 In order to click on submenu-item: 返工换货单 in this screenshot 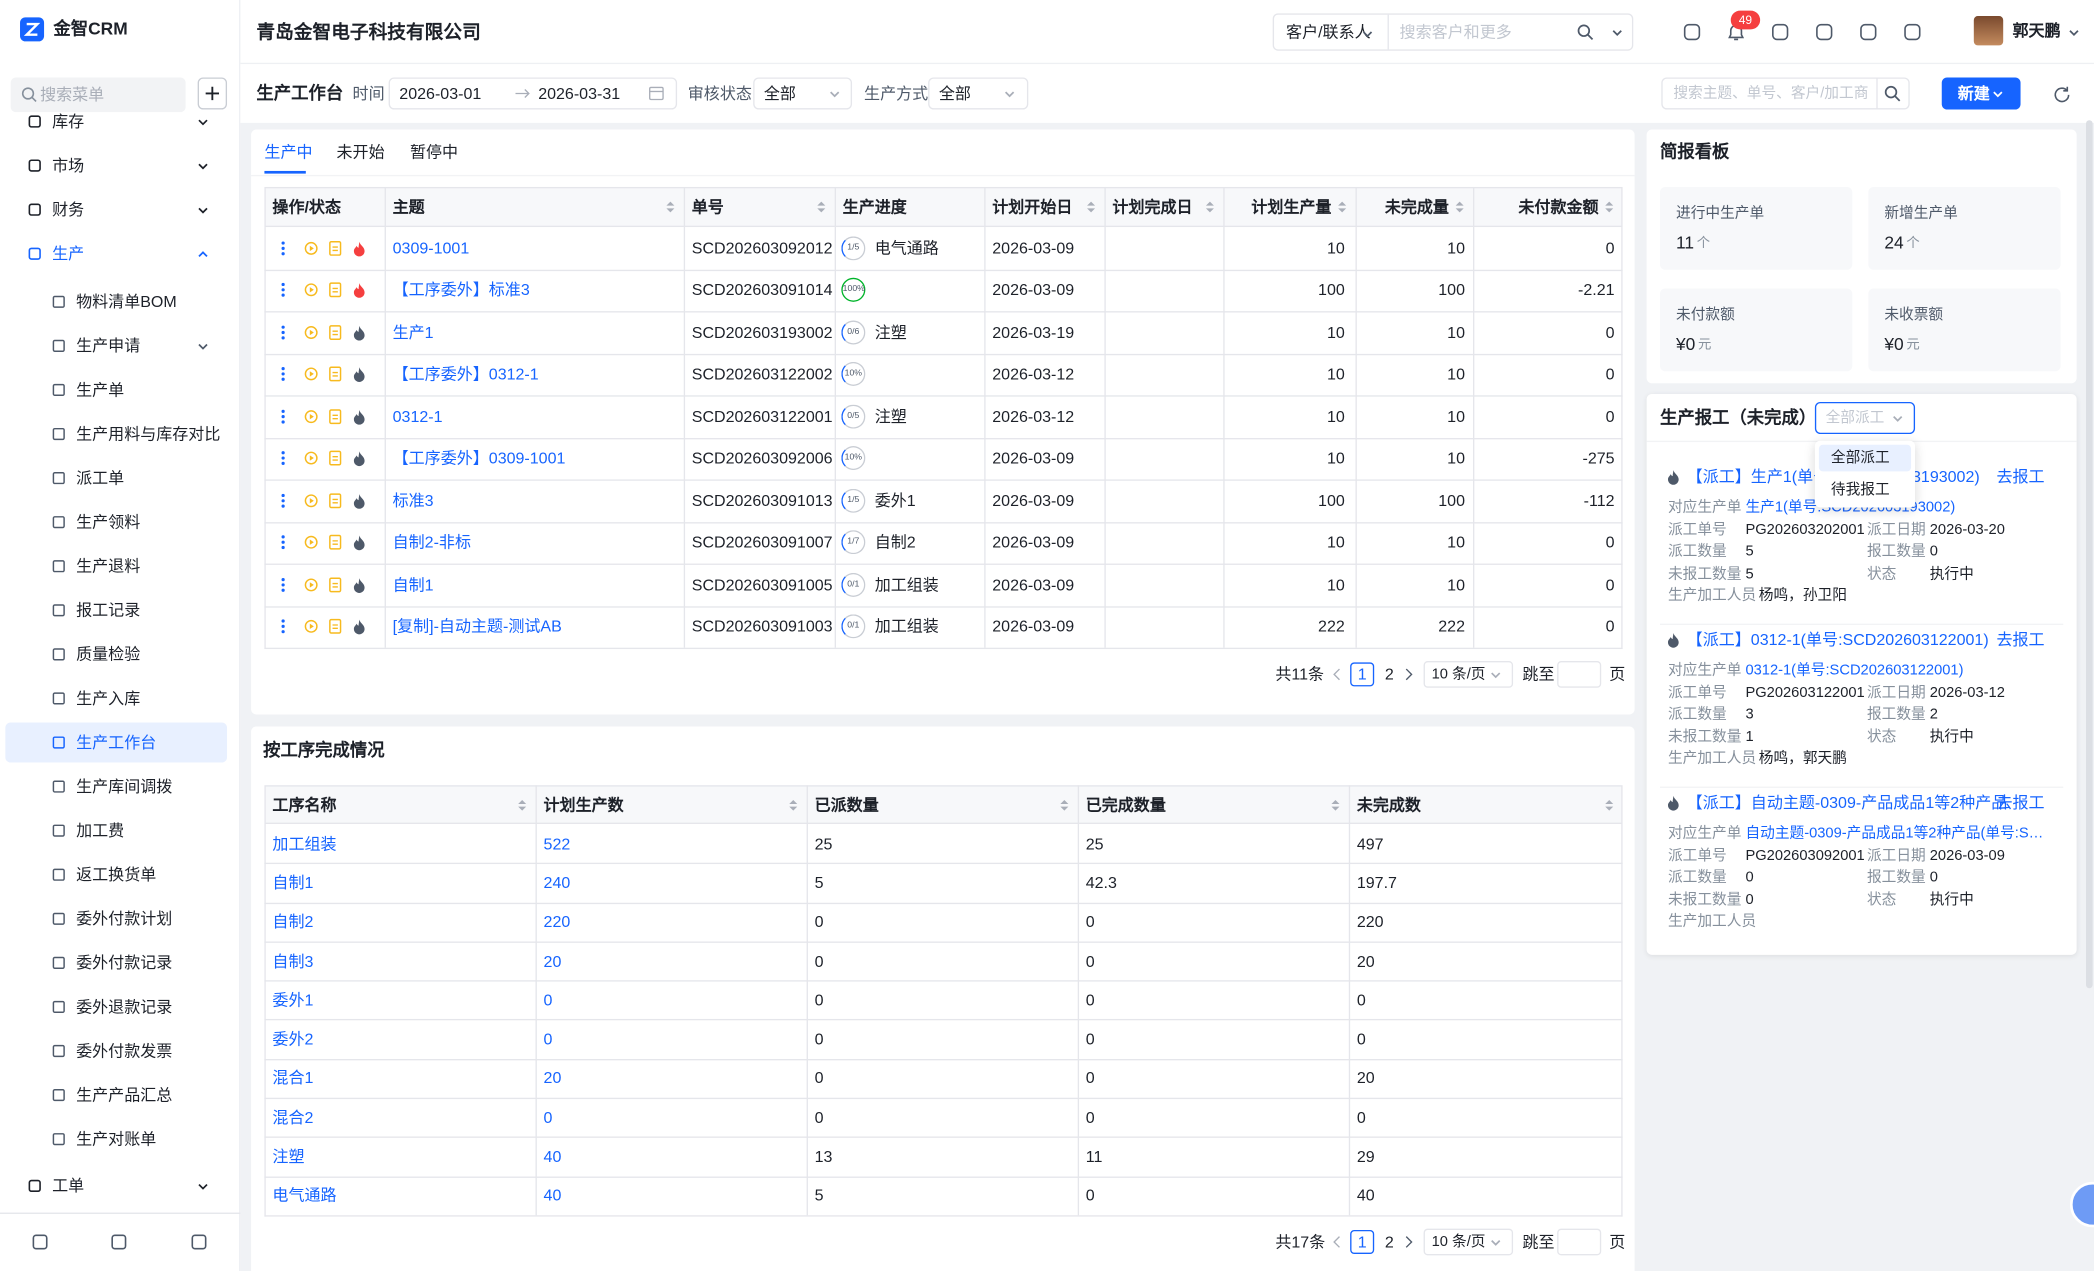, I will do `click(116, 875)`.